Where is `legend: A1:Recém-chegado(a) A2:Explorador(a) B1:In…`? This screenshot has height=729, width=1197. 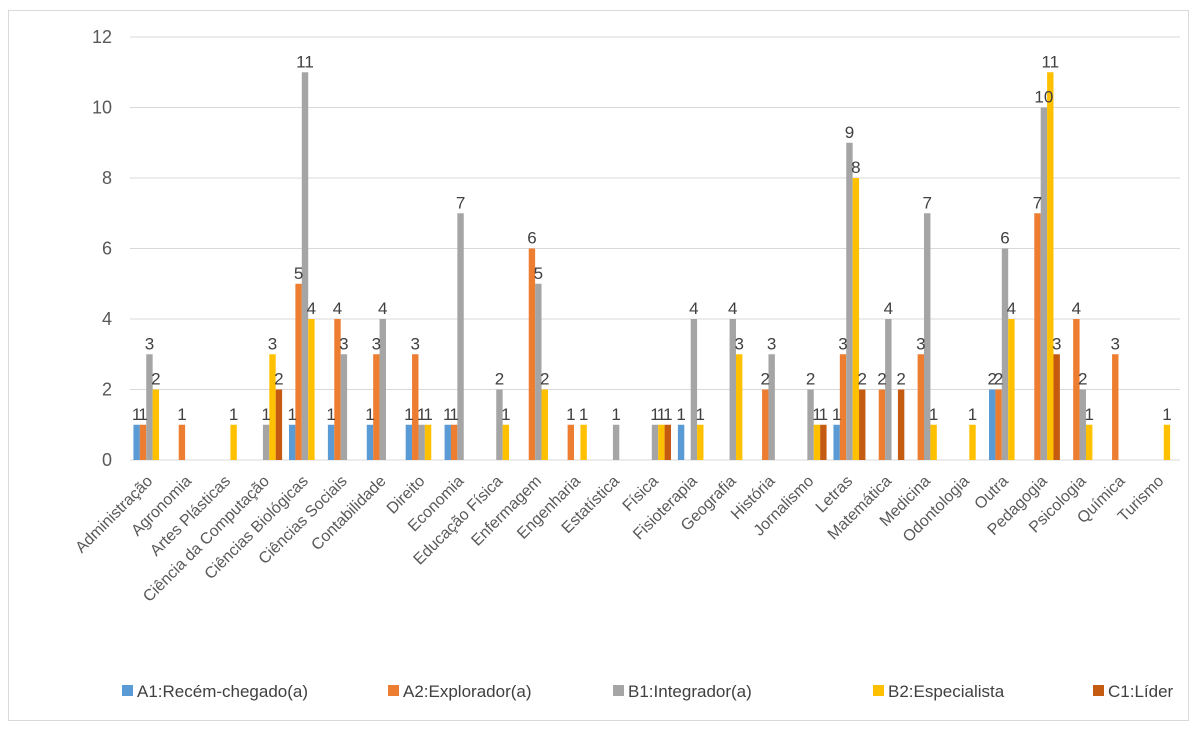
legend: A1:Recém-chegado(a) A2:Explorador(a) B1:In… is located at coordinates (648, 691).